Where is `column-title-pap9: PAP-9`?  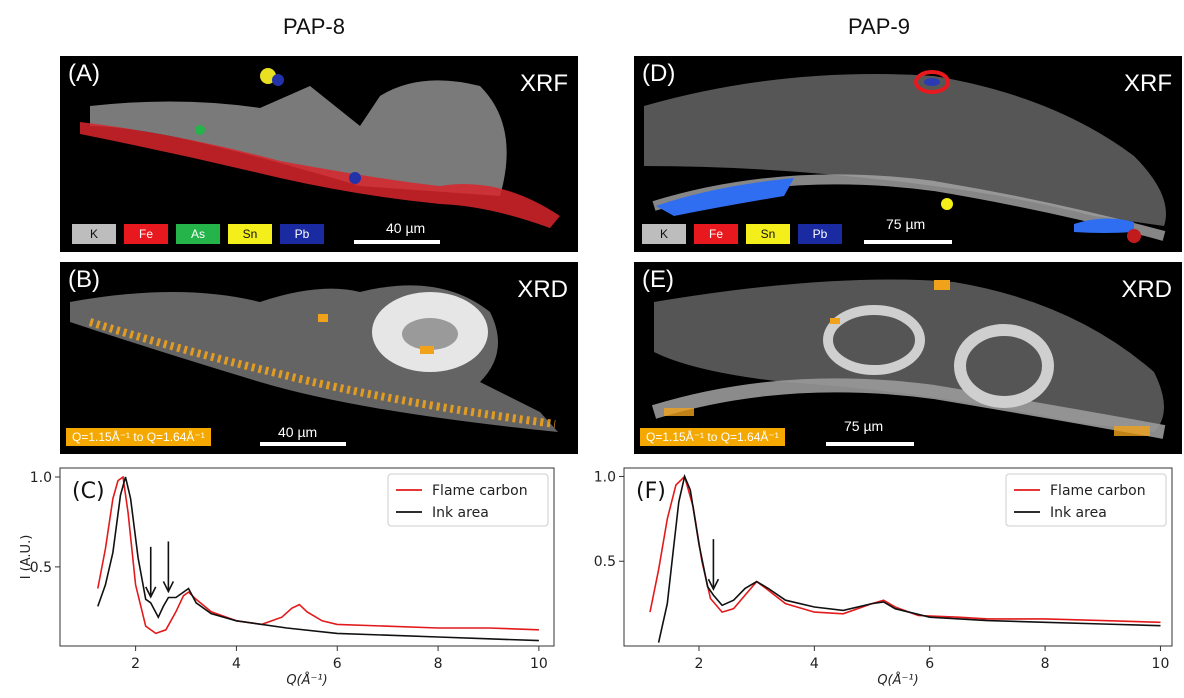
column-title-pap9: PAP-9 is located at coordinates (879, 26).